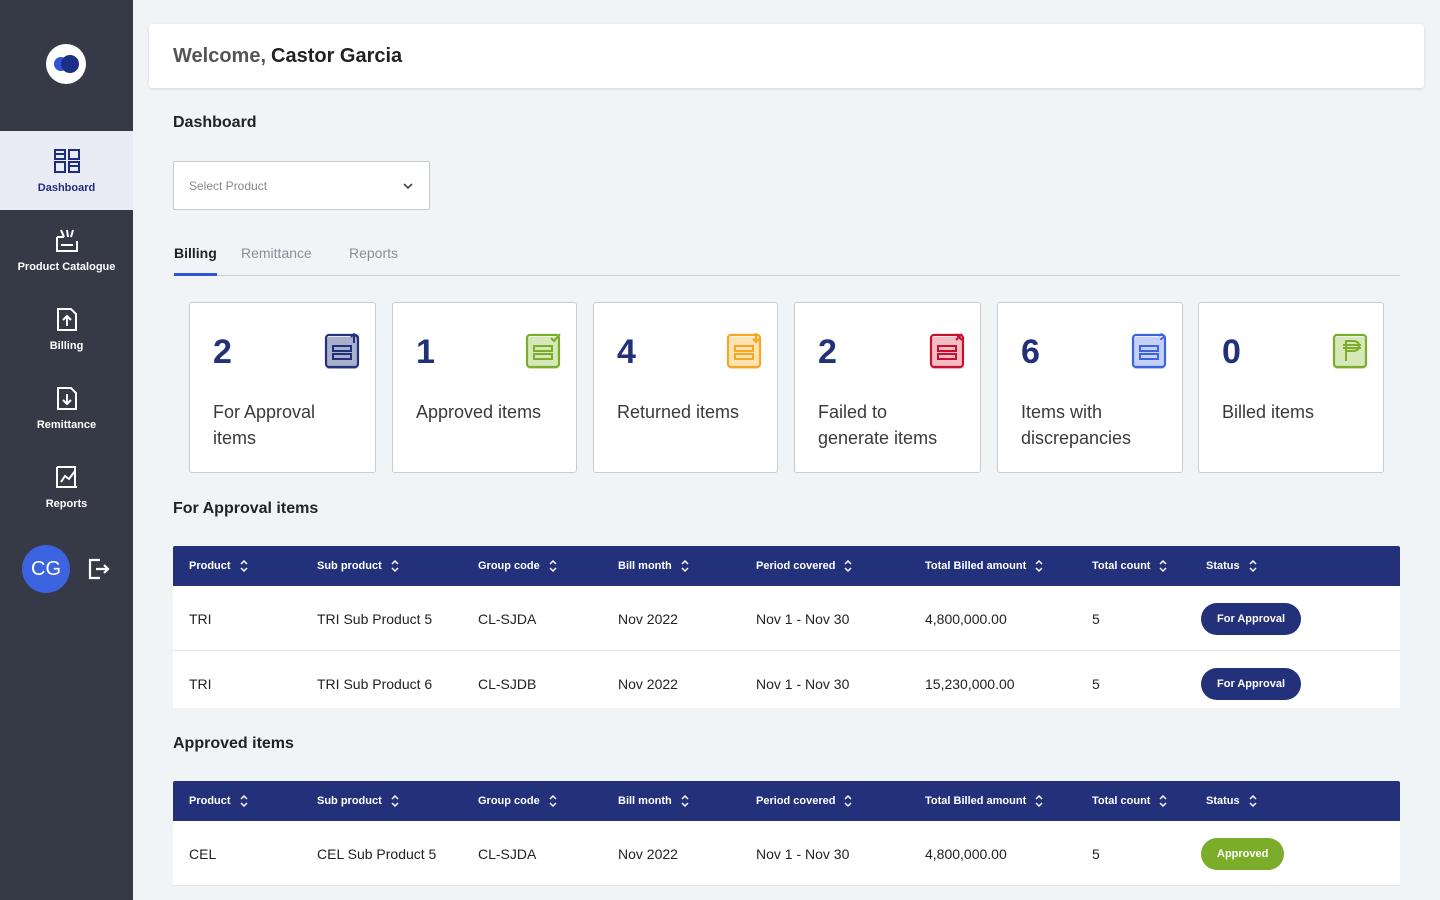 The image size is (1440, 900). What do you see at coordinates (626, 352) in the screenshot?
I see `card-value: 4` at bounding box center [626, 352].